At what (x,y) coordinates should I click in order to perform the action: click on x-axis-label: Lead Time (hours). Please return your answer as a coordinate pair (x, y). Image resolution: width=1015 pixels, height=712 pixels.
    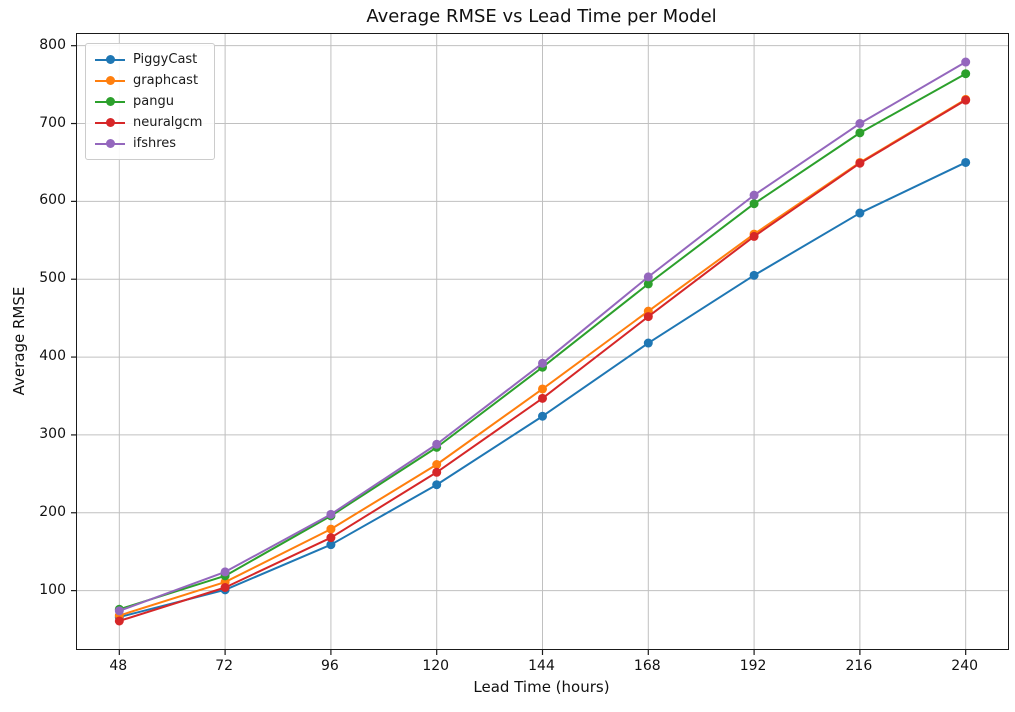
    Looking at the image, I should click on (541, 687).